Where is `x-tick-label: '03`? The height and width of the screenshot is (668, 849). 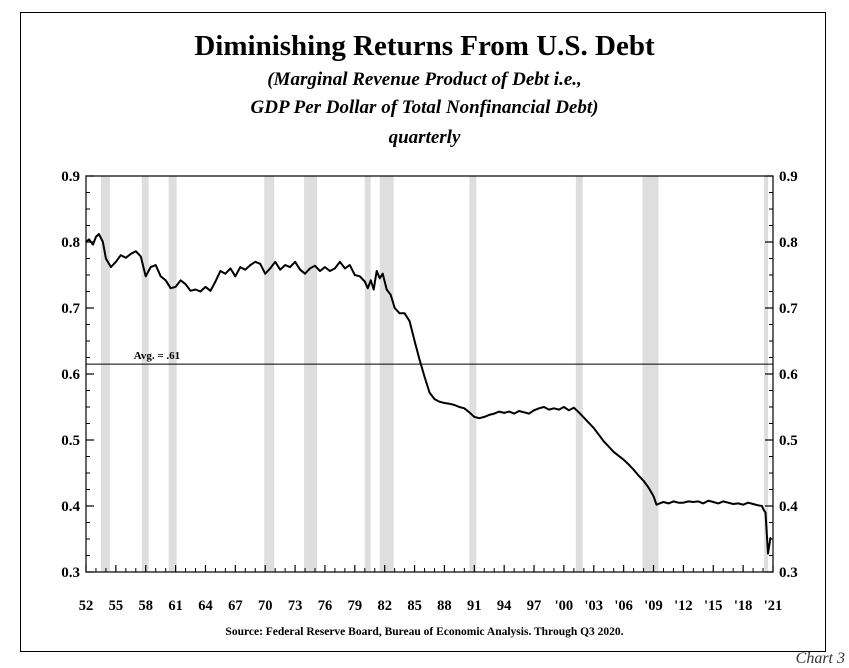 x-tick-label: '03 is located at coordinates (594, 606).